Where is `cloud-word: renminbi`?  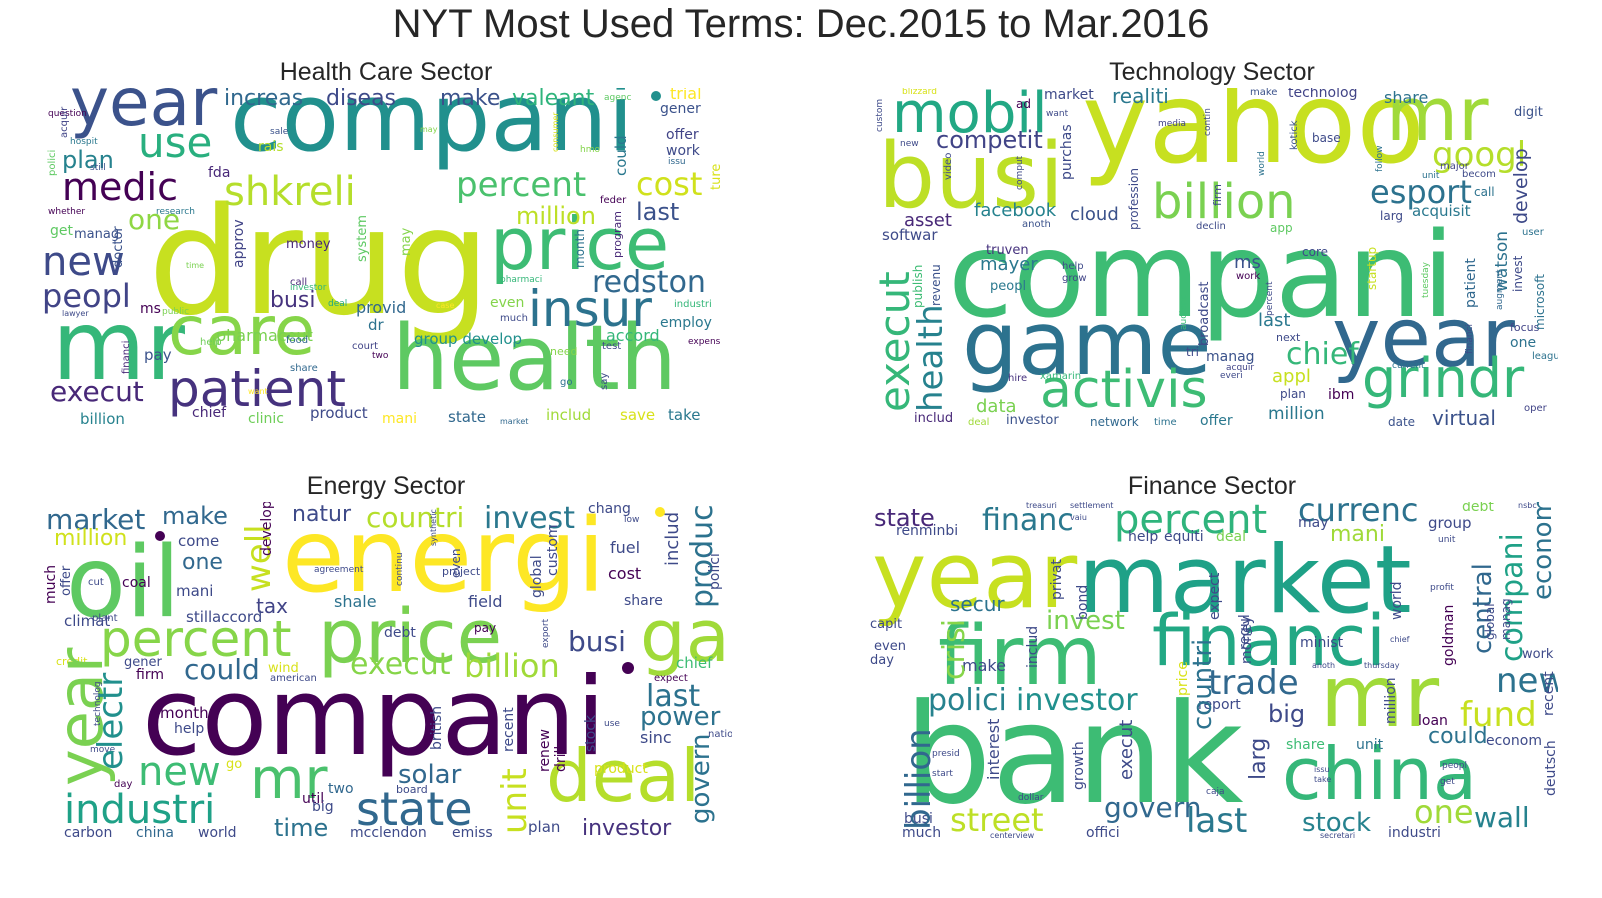
cloud-word: renminbi is located at coordinates (927, 531).